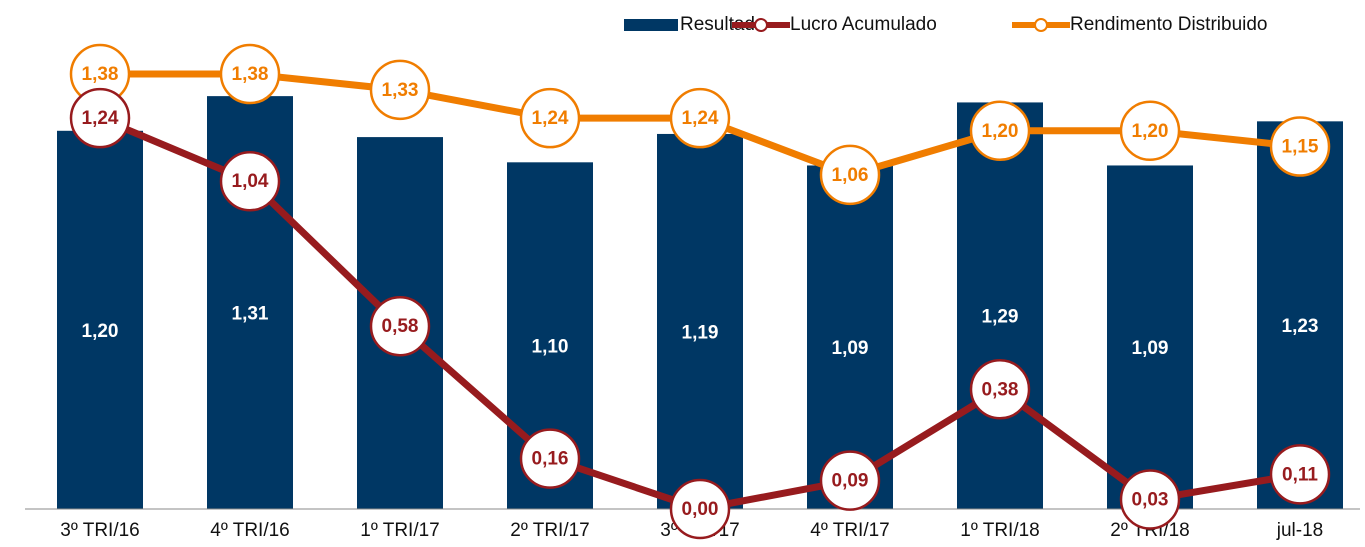 The image size is (1365, 547). What do you see at coordinates (1000, 317) in the screenshot?
I see `bar-value-label: 1,29` at bounding box center [1000, 317].